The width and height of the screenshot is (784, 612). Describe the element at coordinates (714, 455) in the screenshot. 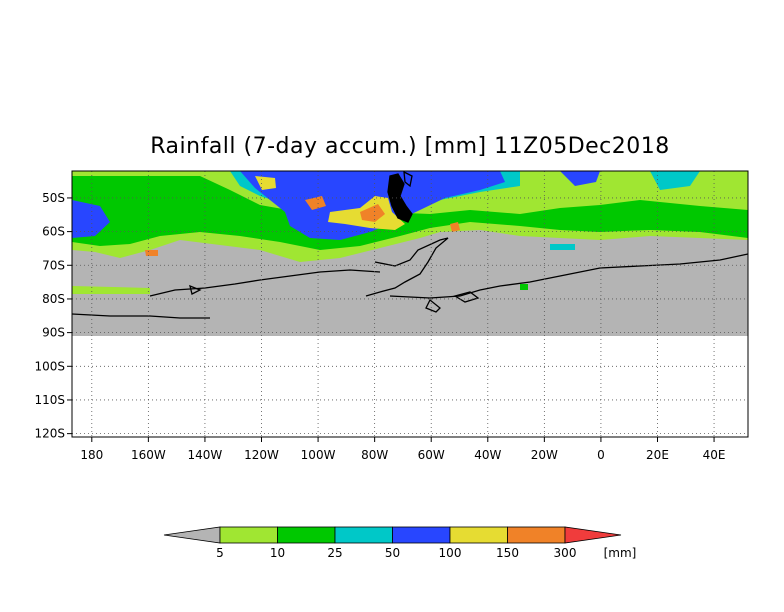

I see `lon-tick-label: 40E` at that location.